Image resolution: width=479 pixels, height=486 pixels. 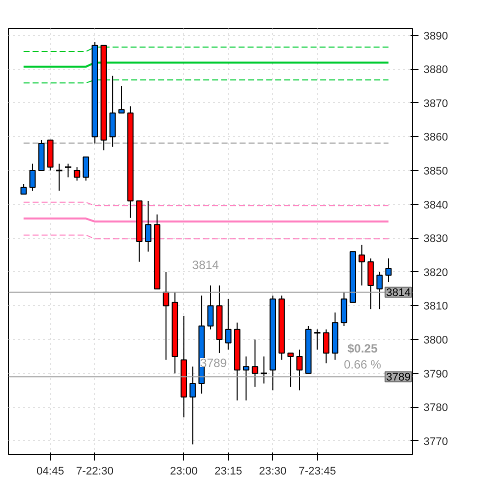 What do you see at coordinates (436, 374) in the screenshot?
I see `y-tick-label: 3790` at bounding box center [436, 374].